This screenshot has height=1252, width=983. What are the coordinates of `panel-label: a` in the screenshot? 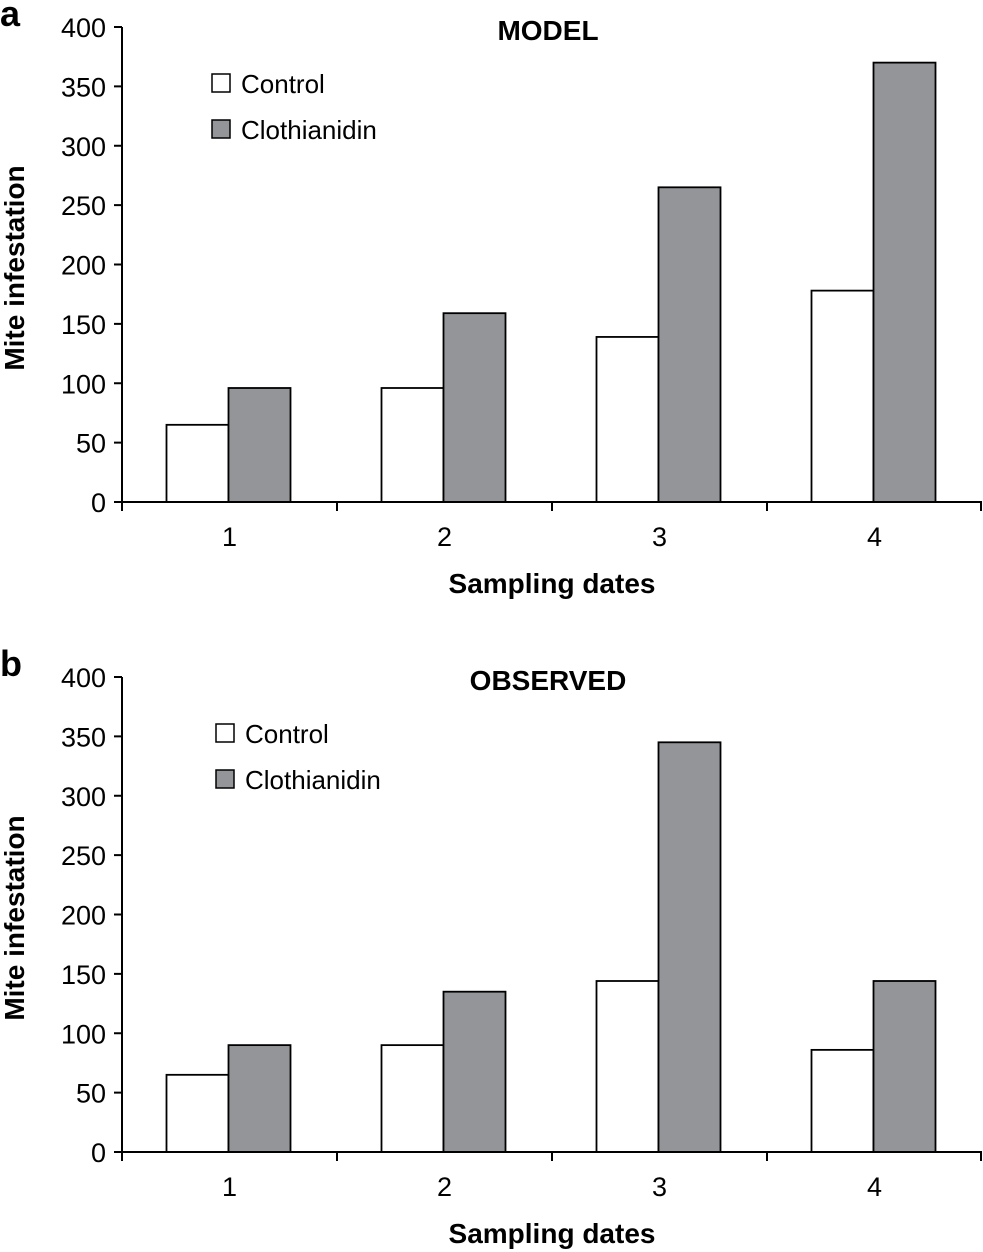 It's located at (10, 17).